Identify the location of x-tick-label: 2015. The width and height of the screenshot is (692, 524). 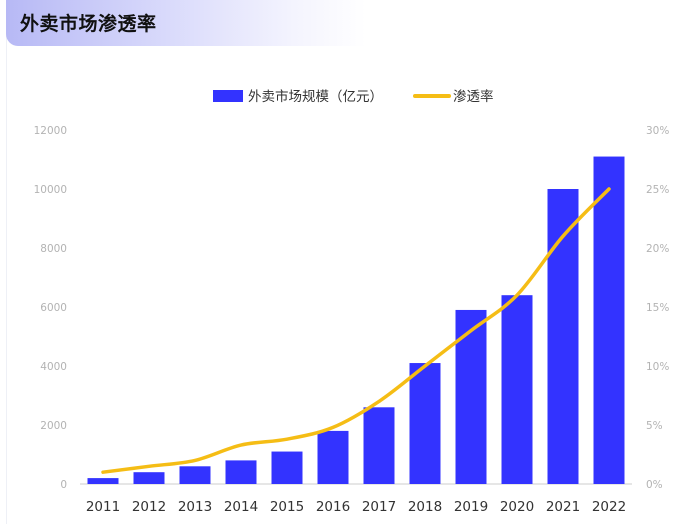
(287, 507).